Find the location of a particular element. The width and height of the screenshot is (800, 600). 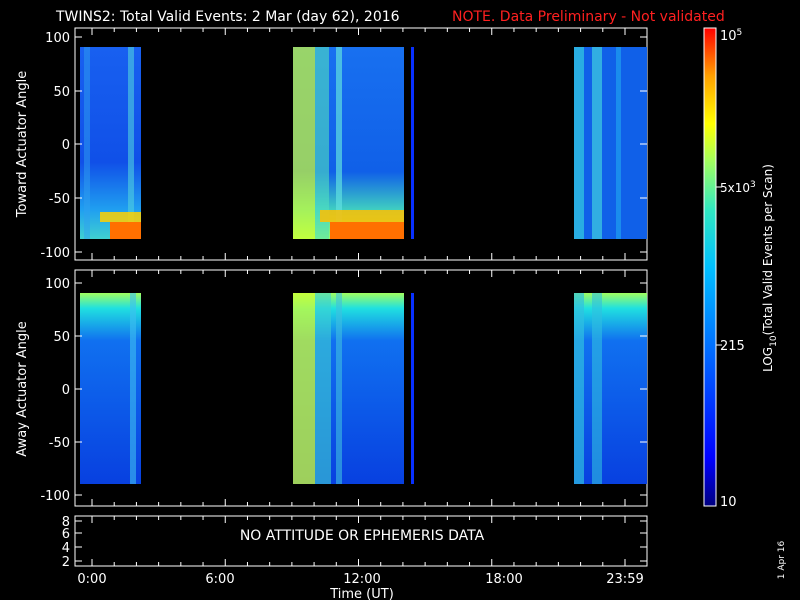

xtick-label: 18:00 is located at coordinates (503, 579).